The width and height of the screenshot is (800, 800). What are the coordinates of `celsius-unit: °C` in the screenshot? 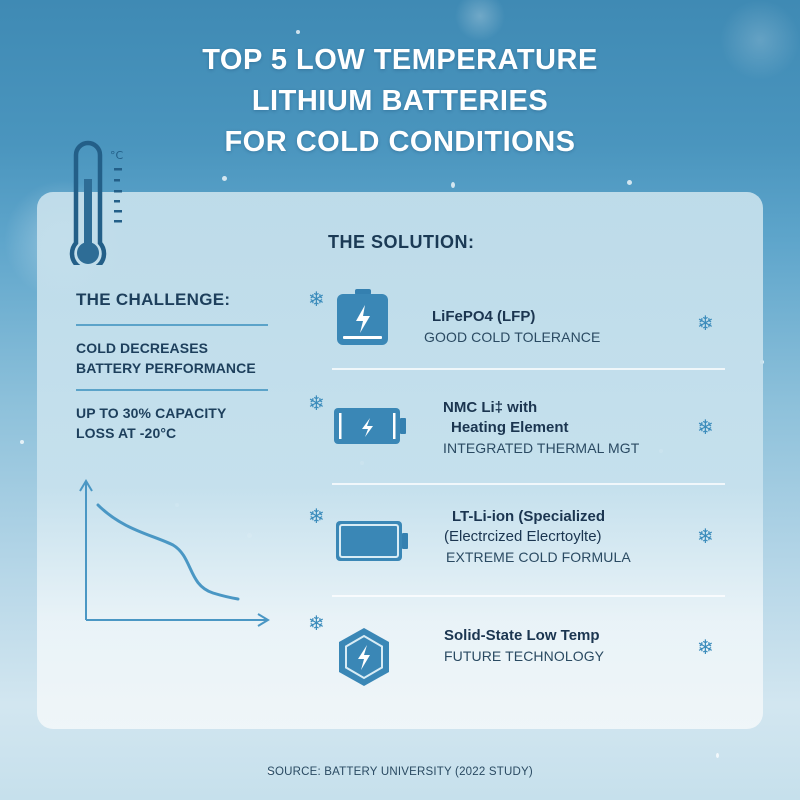 It's located at (117, 155).